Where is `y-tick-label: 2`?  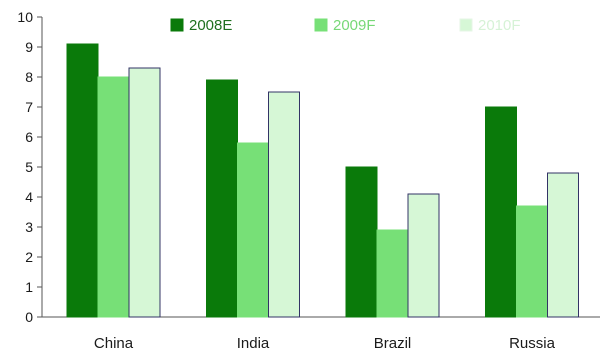
y-tick-label: 2 is located at coordinates (29, 257).